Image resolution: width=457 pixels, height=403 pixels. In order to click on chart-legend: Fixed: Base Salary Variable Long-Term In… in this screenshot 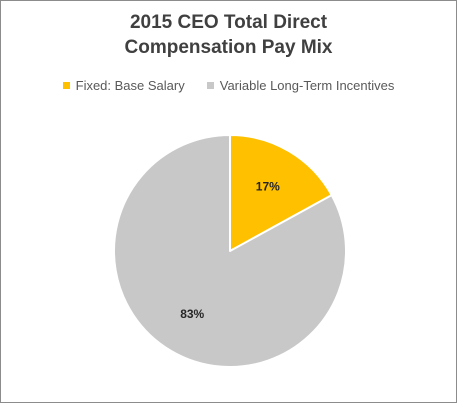, I will do `click(228, 85)`.